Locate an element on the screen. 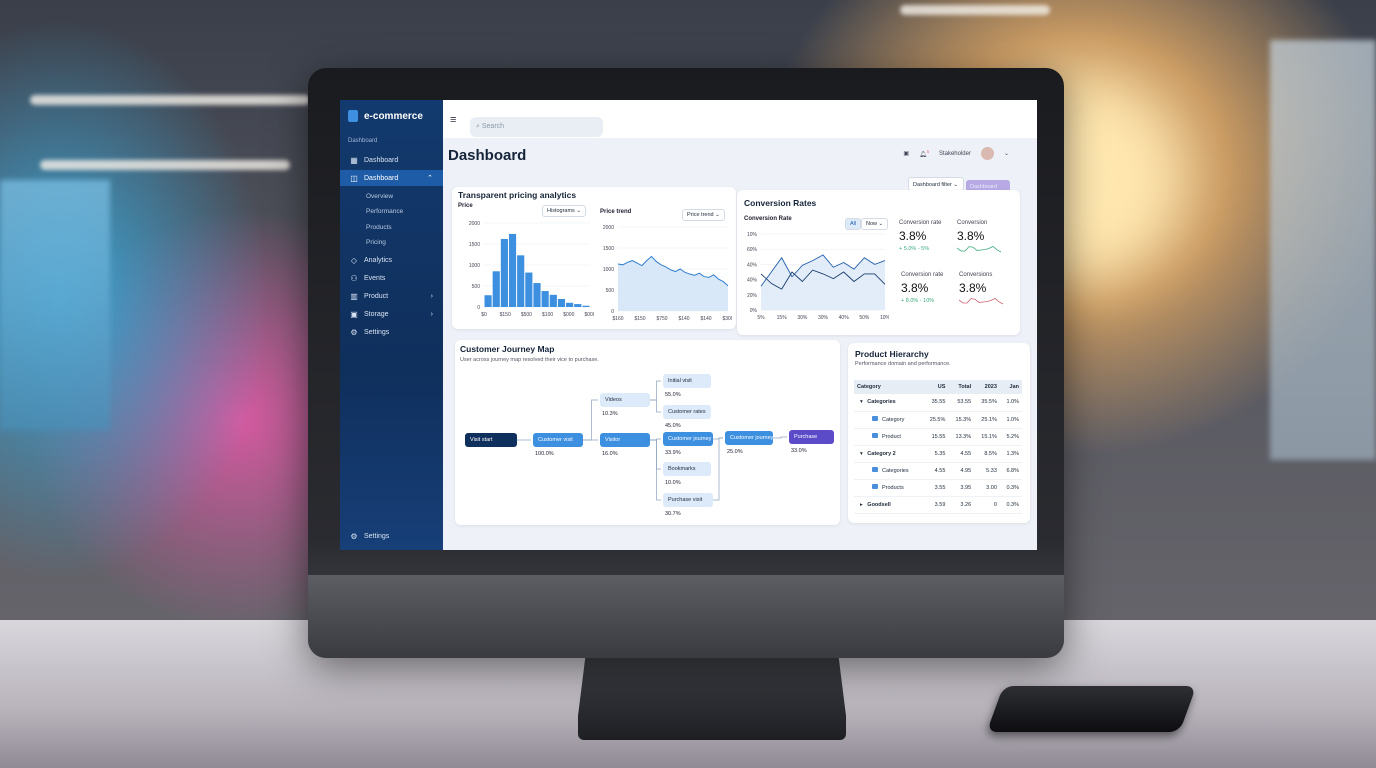 The width and height of the screenshot is (1376, 768). journey-node-percent: 30.7% is located at coordinates (673, 514).